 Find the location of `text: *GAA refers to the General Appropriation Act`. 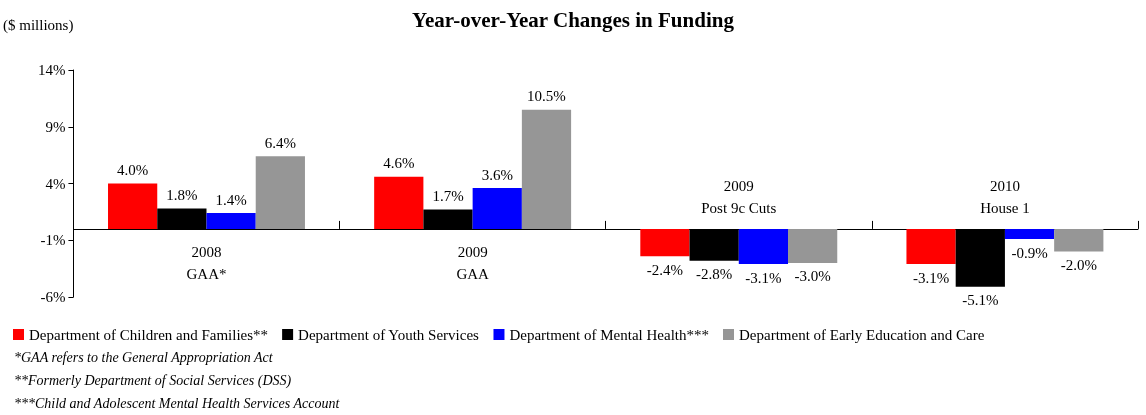

text: *GAA refers to the General Appropriation Act is located at coordinates (144, 357).